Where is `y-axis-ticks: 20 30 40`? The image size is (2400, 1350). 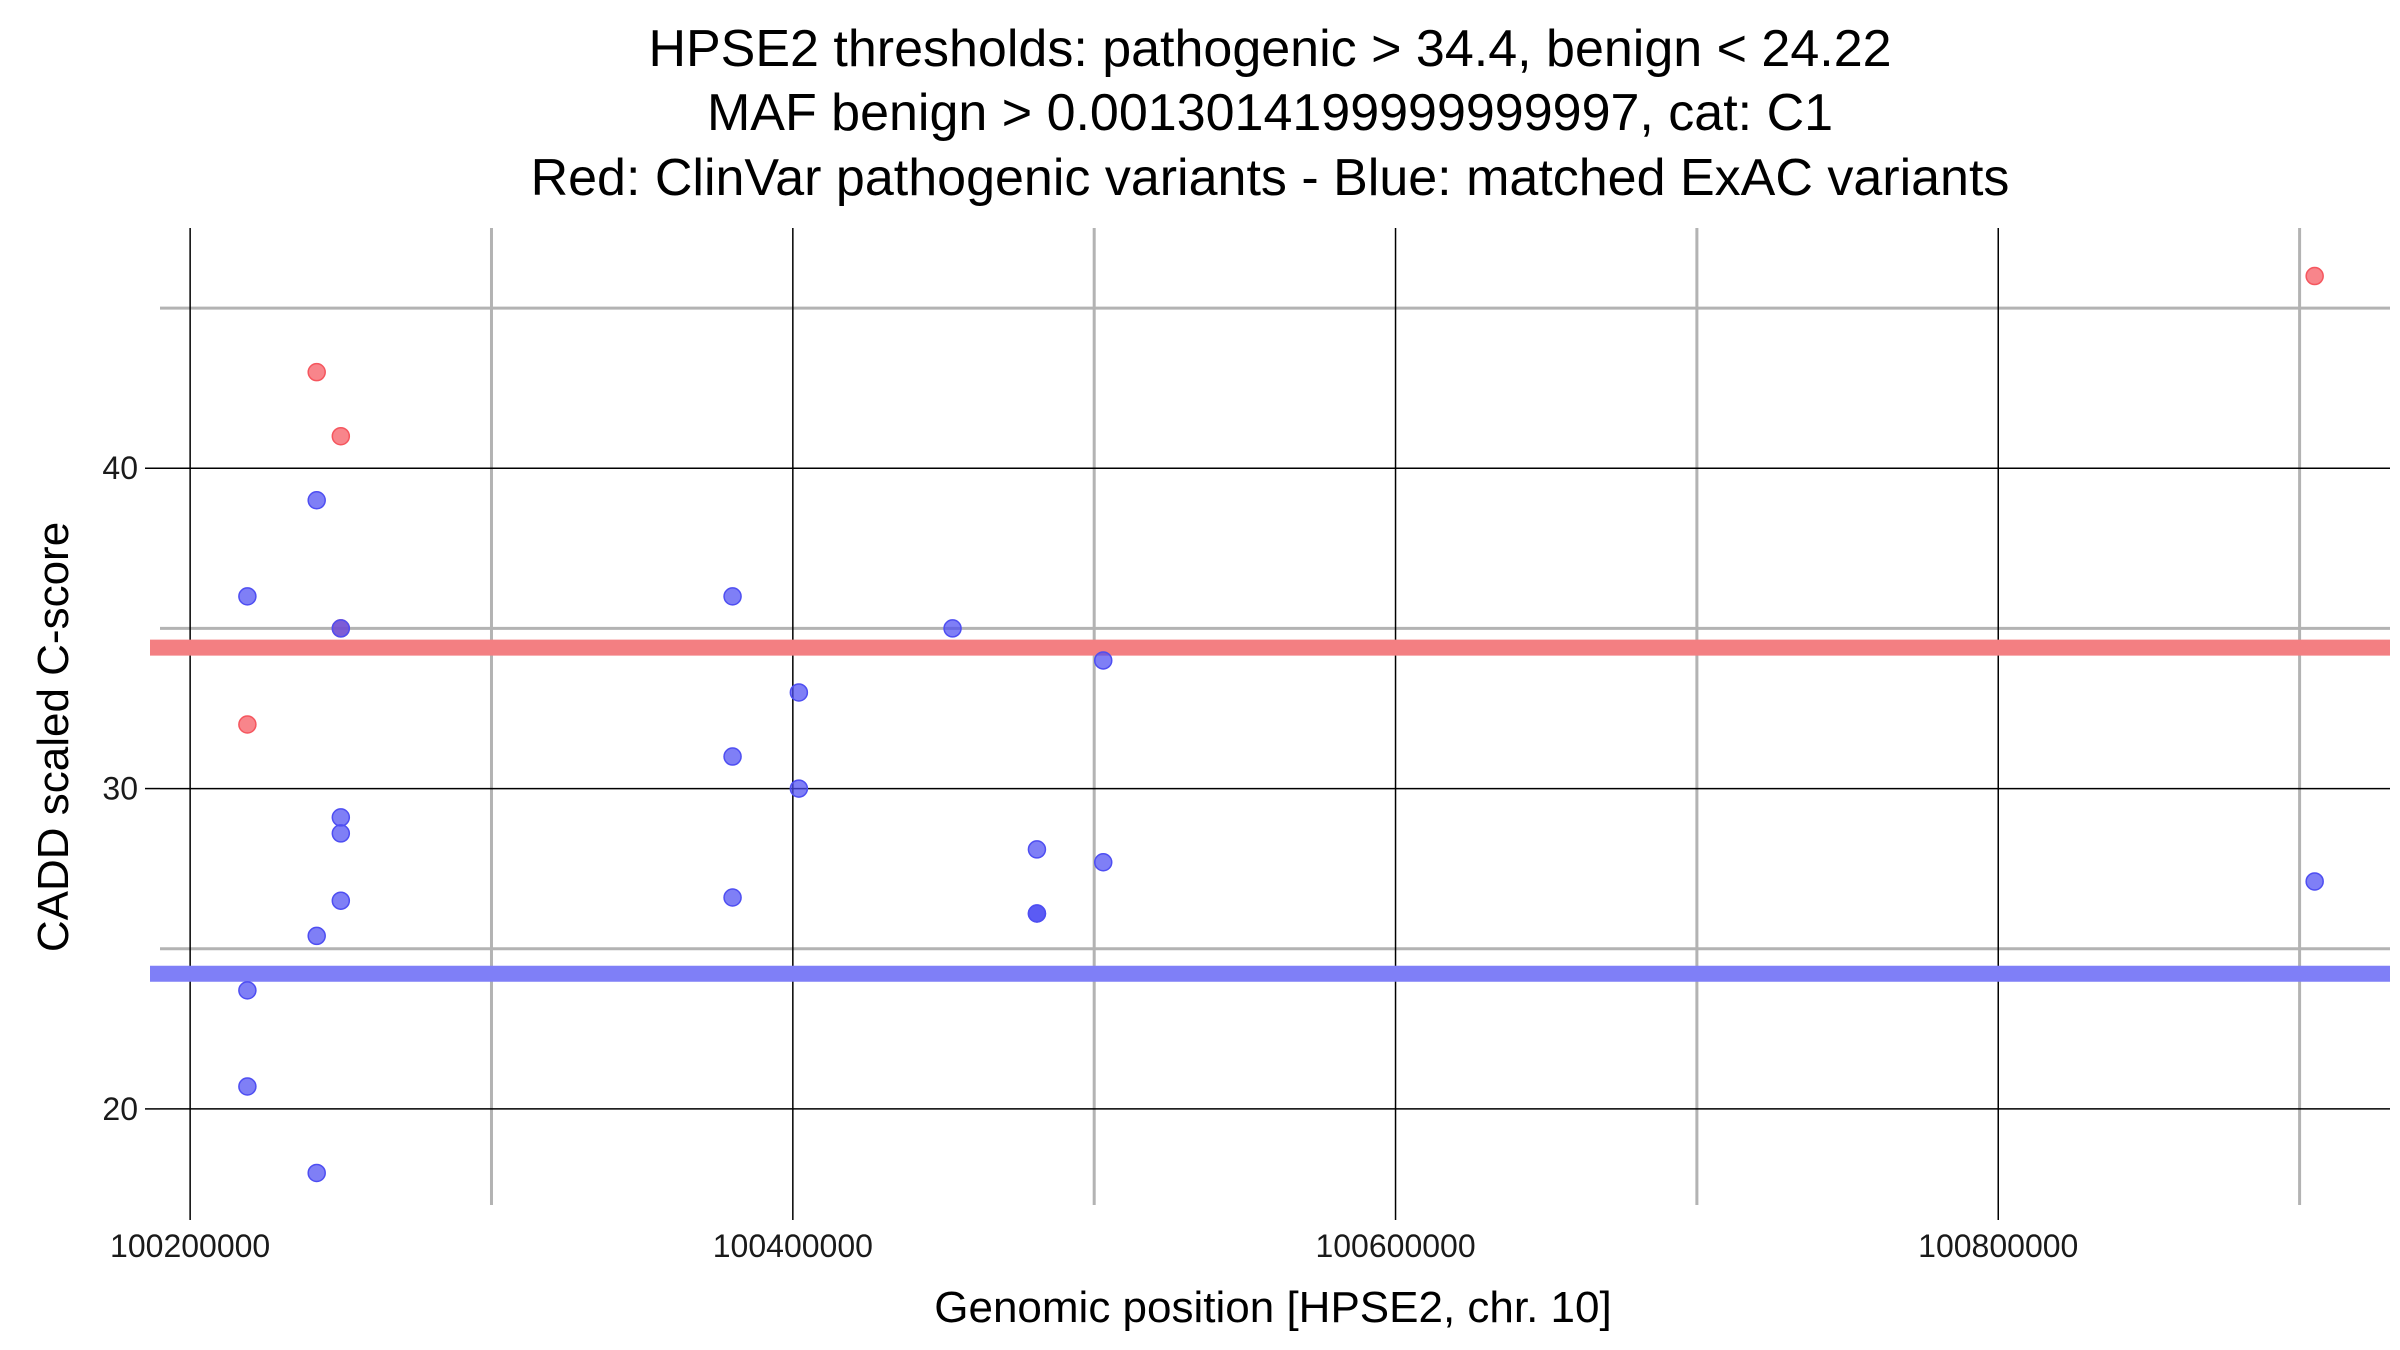
y-axis-ticks: 20 30 40 is located at coordinates (131, 788).